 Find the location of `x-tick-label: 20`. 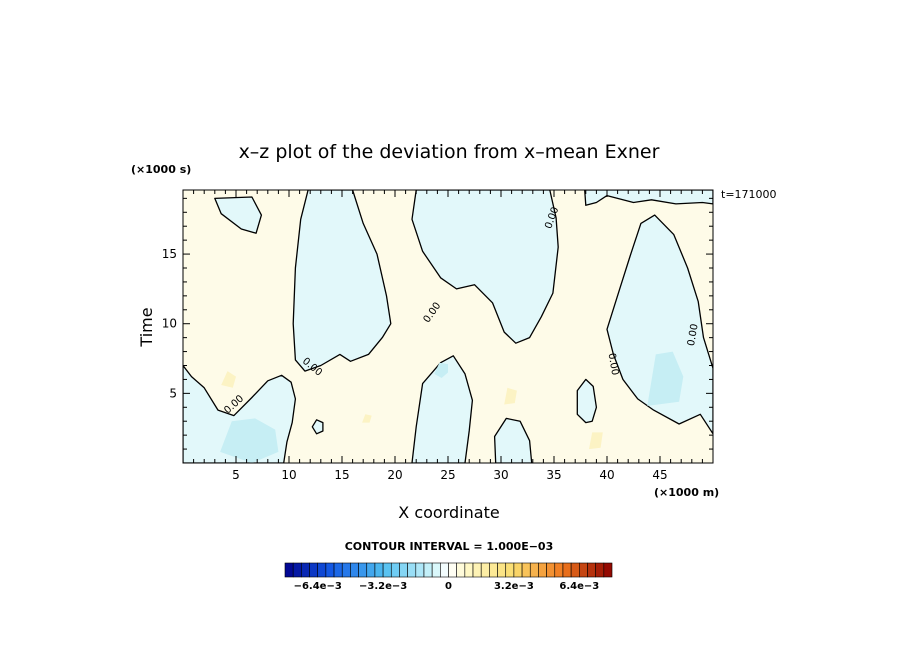

x-tick-label: 20 is located at coordinates (394, 475).